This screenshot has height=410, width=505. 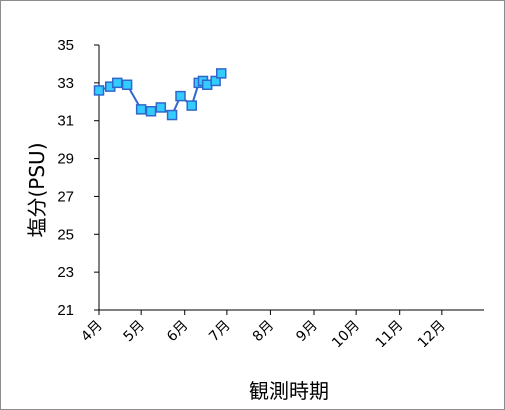 I want to click on y-tick-label: 25, so click(x=65, y=234).